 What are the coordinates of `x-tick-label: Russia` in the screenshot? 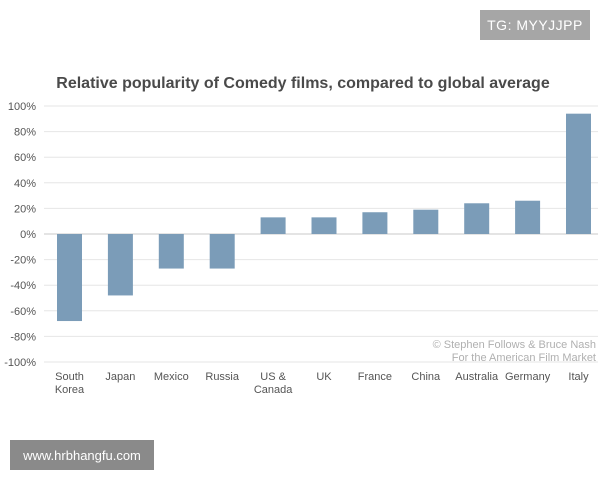 It's located at (222, 377).